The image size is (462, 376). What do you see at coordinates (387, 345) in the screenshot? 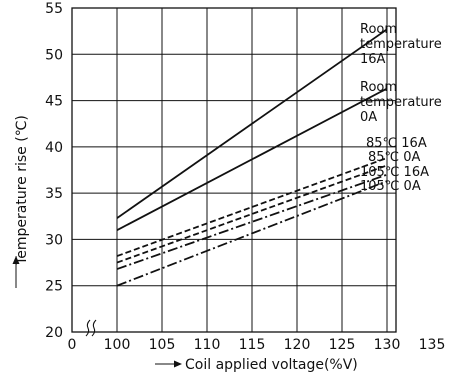
I see `x-tick-label: 130` at bounding box center [387, 345].